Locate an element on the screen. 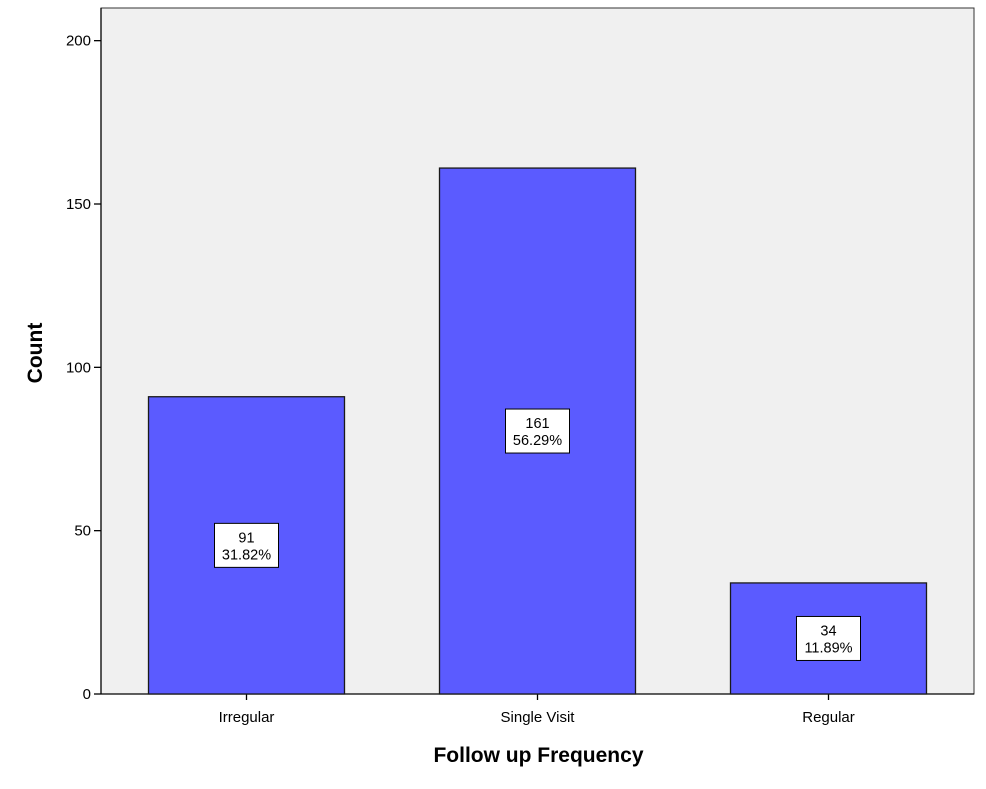  data-label-percent: 31.82% is located at coordinates (246, 555).